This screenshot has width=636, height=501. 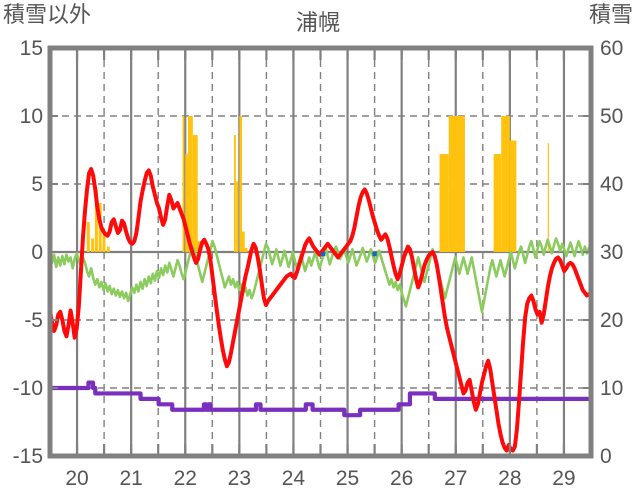 I want to click on x-tick-24: 24, so click(x=293, y=478).